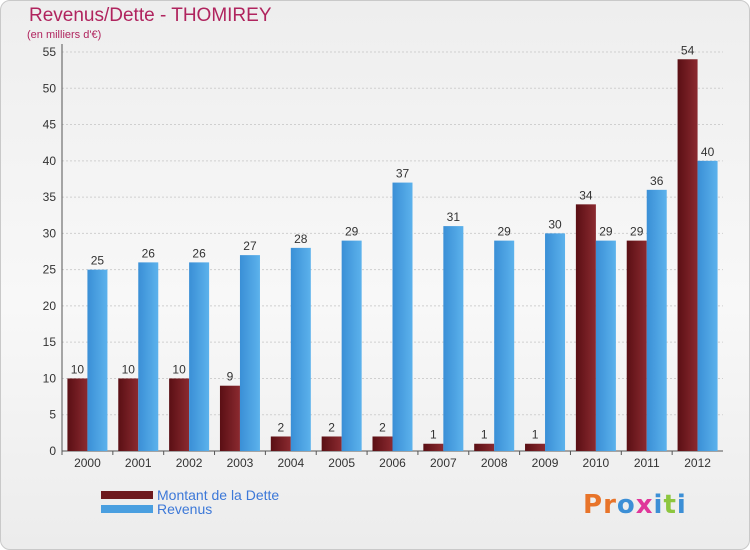 The height and width of the screenshot is (550, 750). Describe the element at coordinates (610, 505) in the screenshot. I see `logo-letter: r` at that location.